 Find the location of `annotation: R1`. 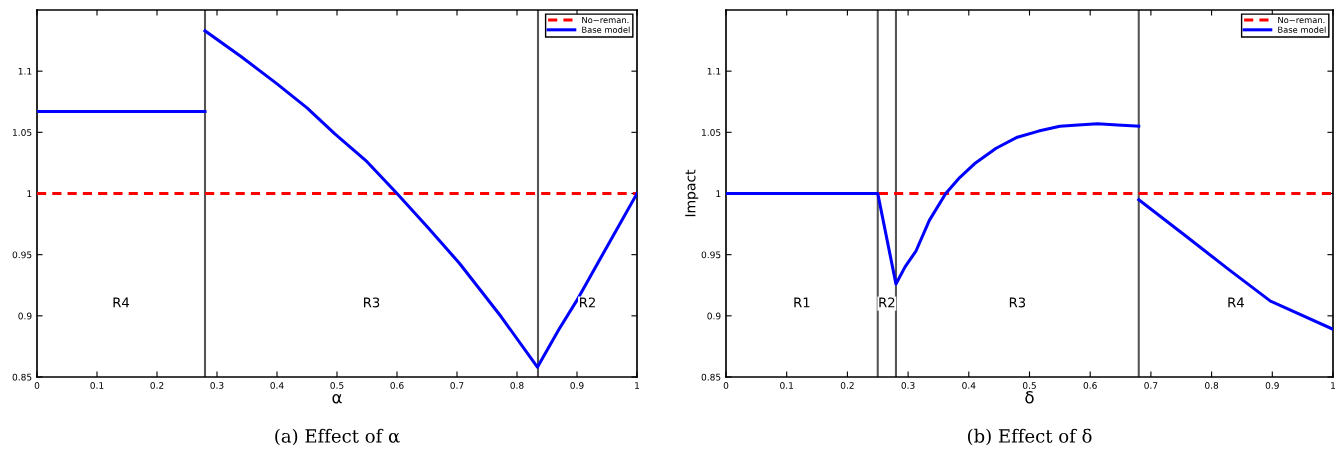

annotation: R1 is located at coordinates (802, 302).